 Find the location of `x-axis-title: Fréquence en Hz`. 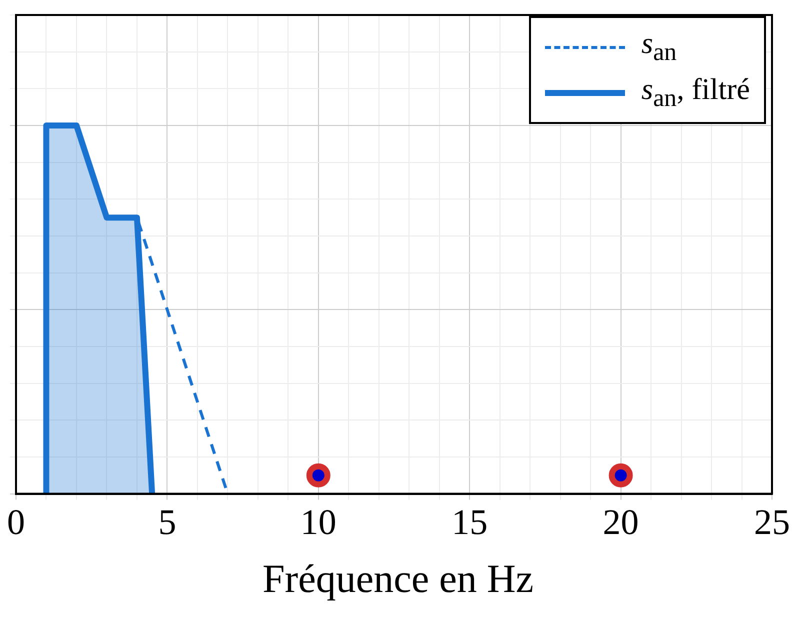

x-axis-title: Fréquence en Hz is located at coordinates (398, 578).